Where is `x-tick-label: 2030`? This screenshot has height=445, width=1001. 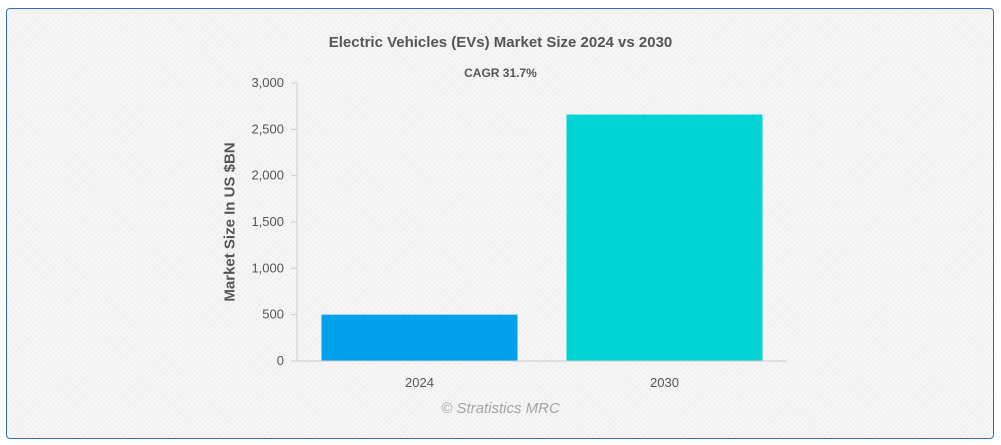
x-tick-label: 2030 is located at coordinates (664, 382).